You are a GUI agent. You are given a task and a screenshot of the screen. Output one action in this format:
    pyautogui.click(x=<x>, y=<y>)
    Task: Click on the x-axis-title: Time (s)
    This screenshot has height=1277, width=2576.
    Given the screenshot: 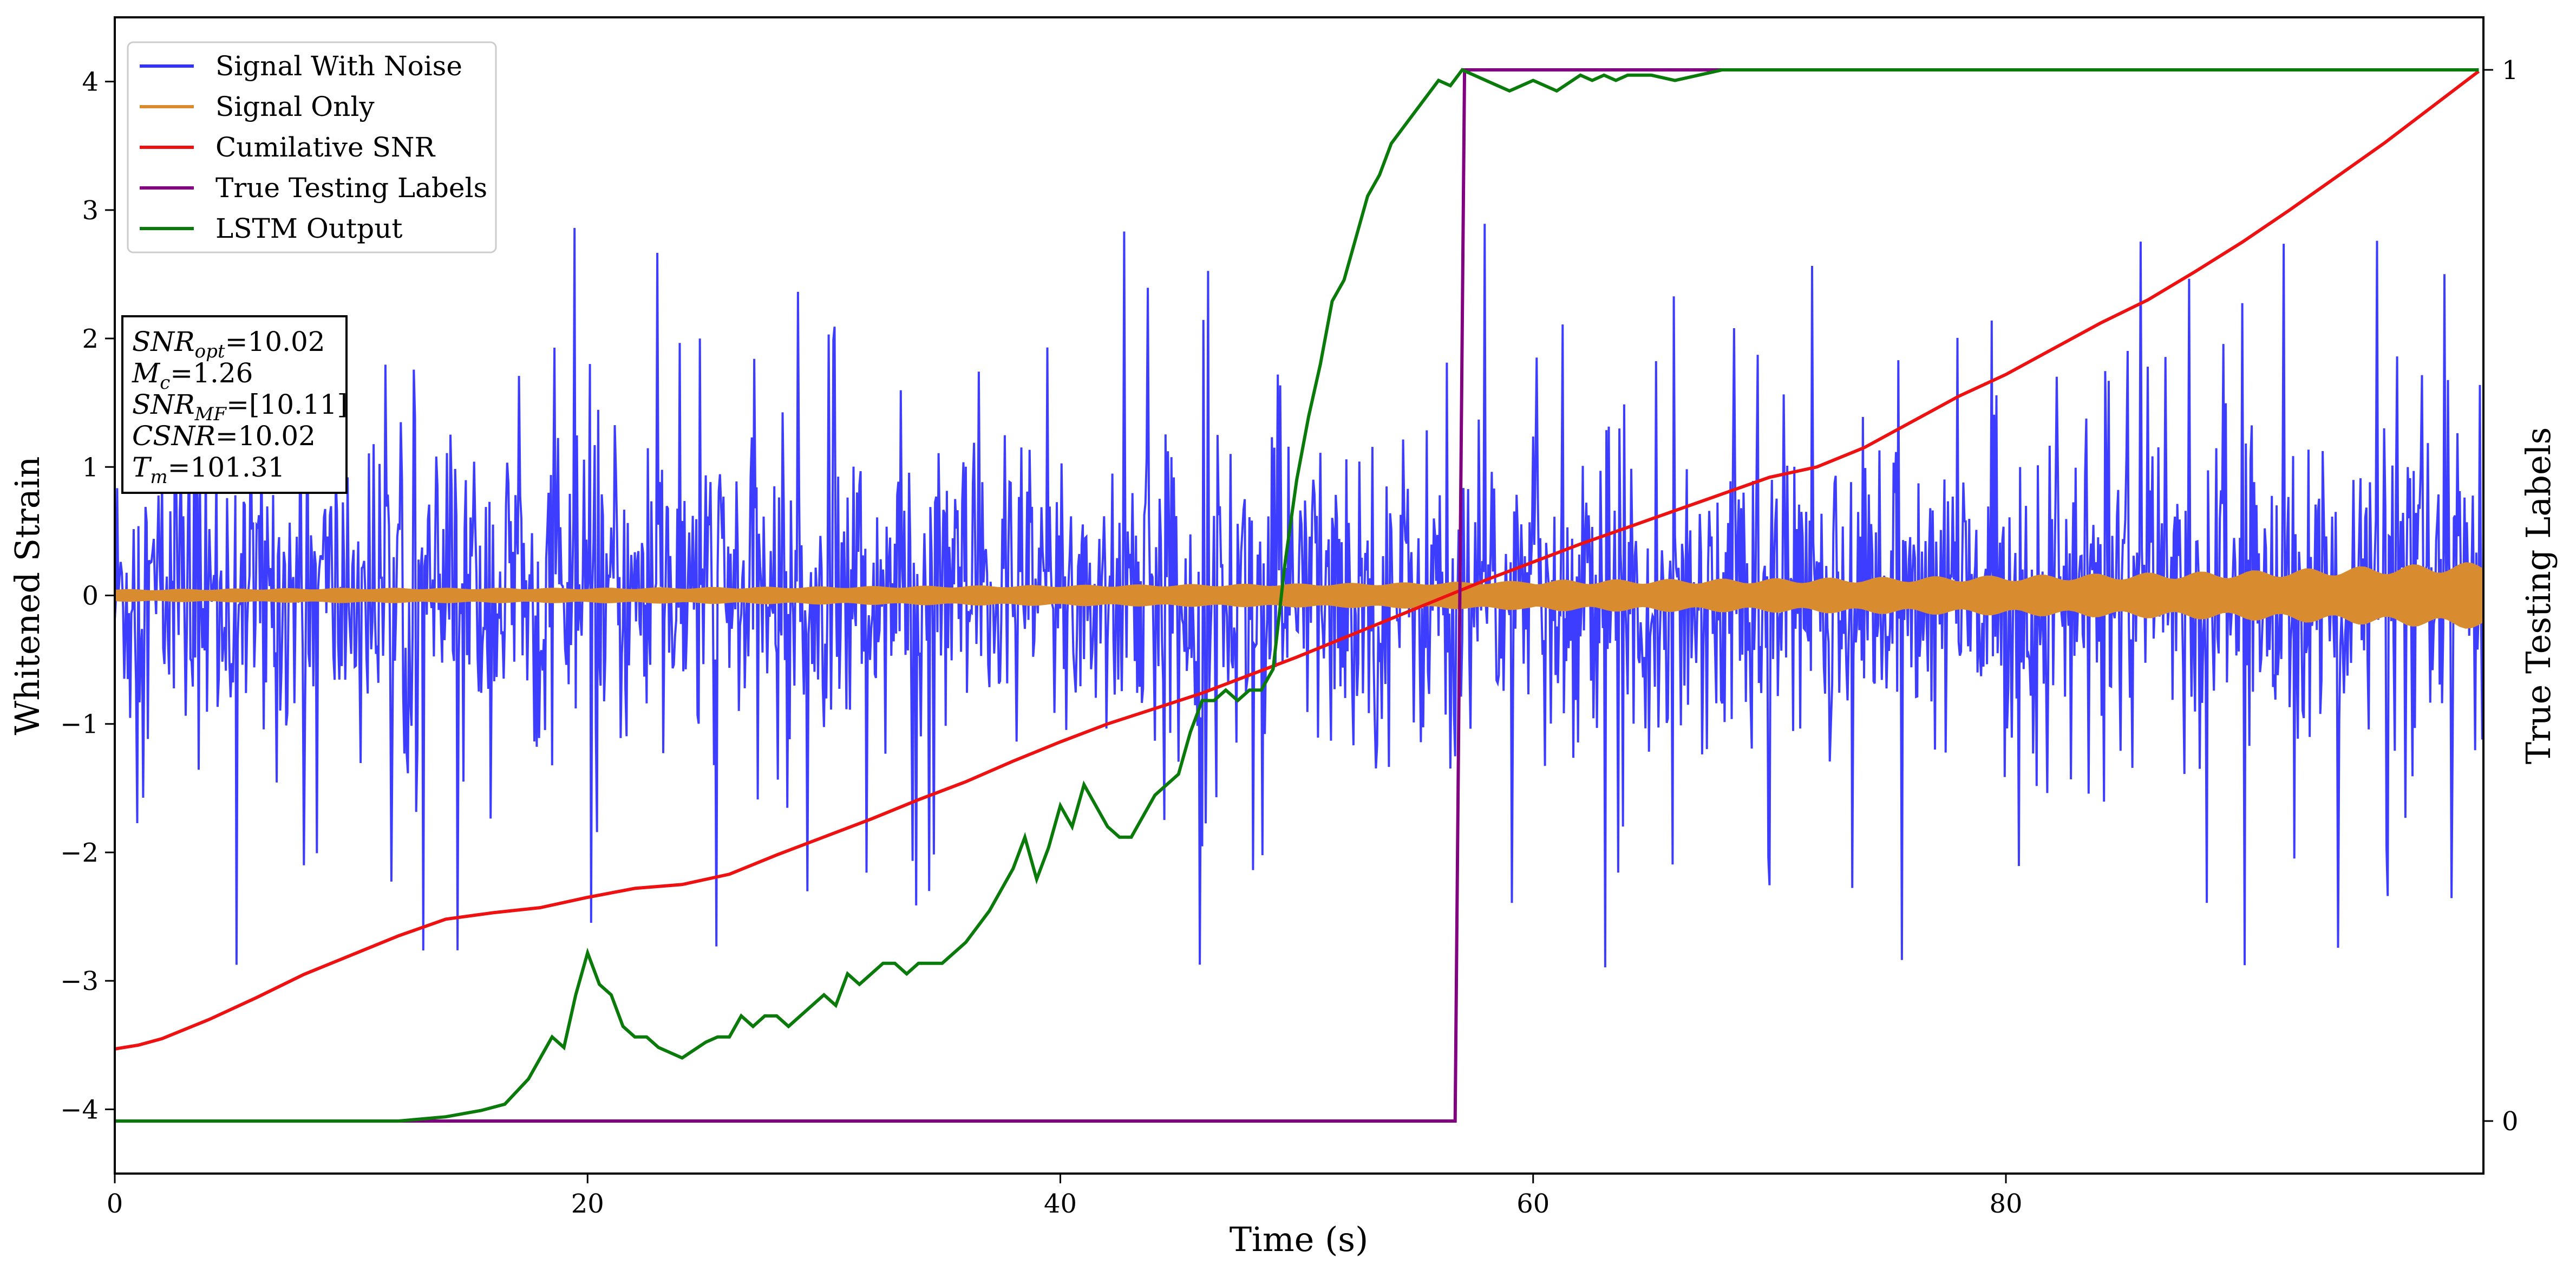 What is the action you would take?
    pyautogui.click(x=1300, y=1239)
    